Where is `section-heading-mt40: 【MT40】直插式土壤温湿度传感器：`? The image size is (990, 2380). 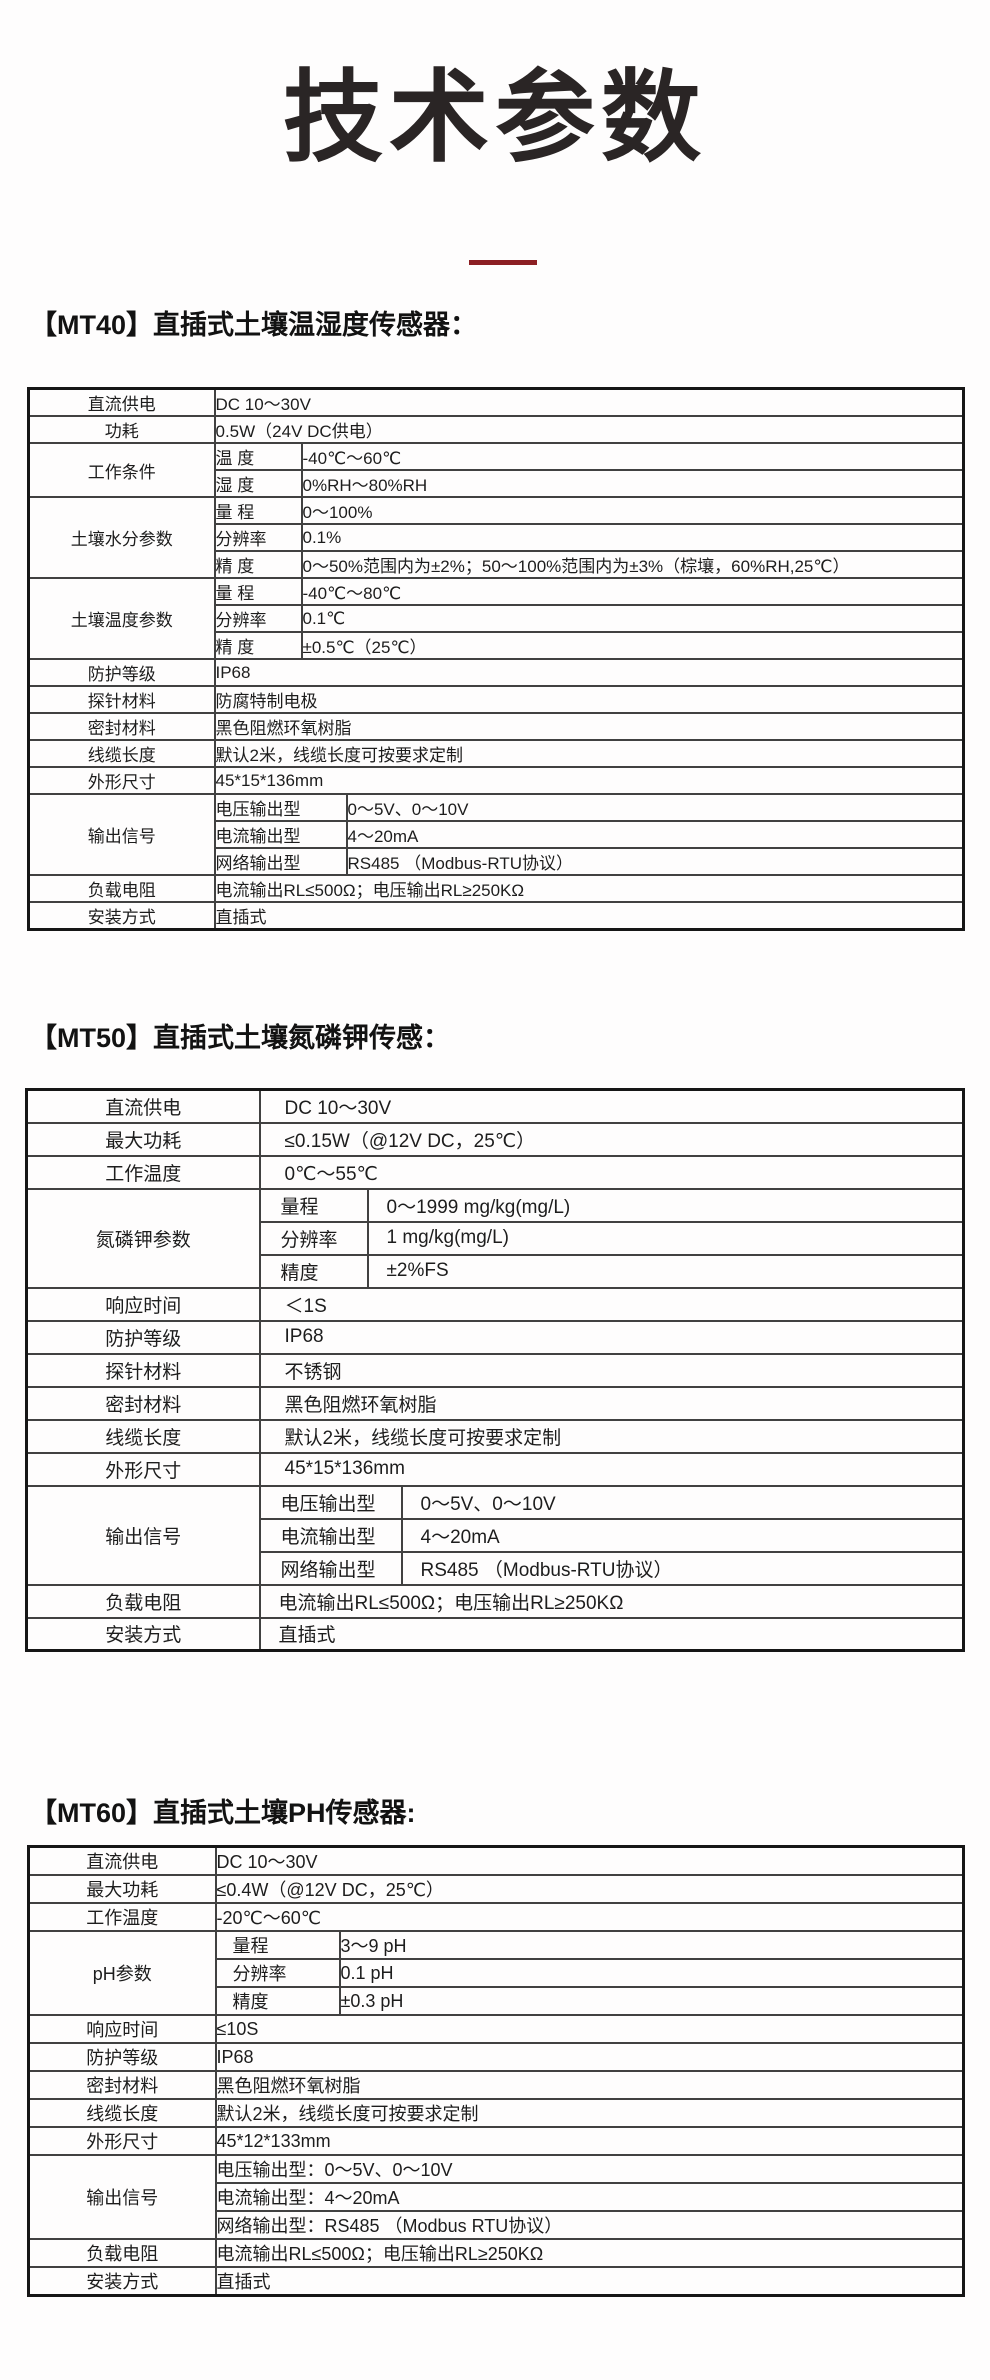
section-heading-mt40: 【MT40】直插式土壤温湿度传感器： is located at coordinates (254, 325).